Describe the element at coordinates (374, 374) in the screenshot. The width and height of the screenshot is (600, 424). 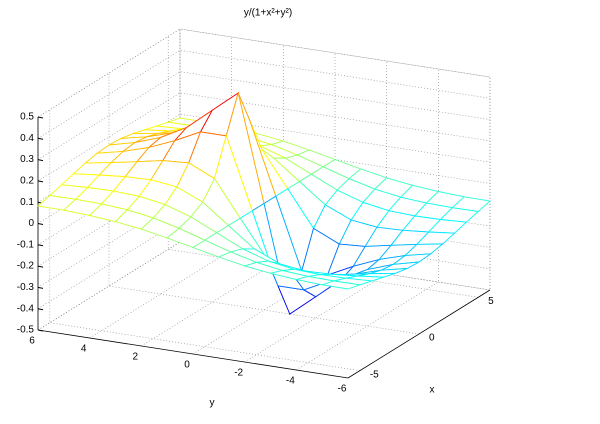
I see `x-tick-label: -5` at that location.